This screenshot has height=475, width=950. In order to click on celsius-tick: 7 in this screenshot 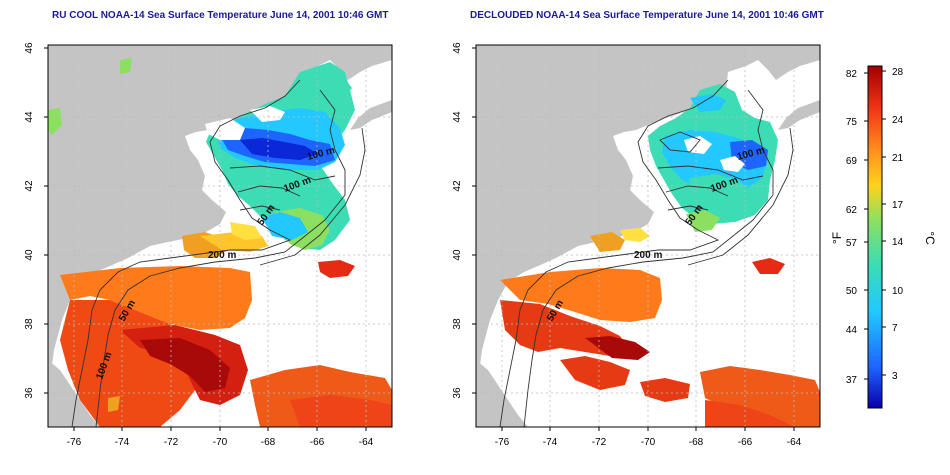, I will do `click(895, 328)`.